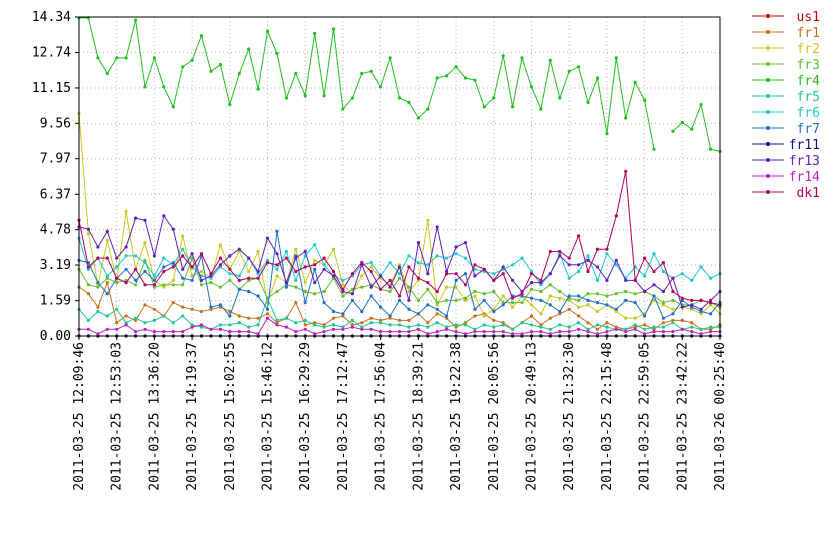  What do you see at coordinates (55, 123) in the screenshot?
I see `y-tick-label: 9.56` at bounding box center [55, 123].